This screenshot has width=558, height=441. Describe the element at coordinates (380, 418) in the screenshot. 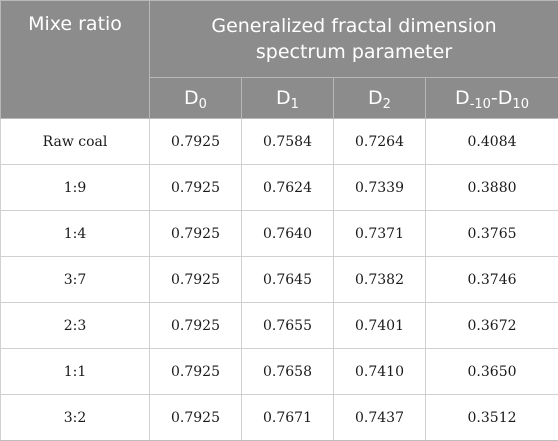

I see `cell-d2: 0.7437` at that location.